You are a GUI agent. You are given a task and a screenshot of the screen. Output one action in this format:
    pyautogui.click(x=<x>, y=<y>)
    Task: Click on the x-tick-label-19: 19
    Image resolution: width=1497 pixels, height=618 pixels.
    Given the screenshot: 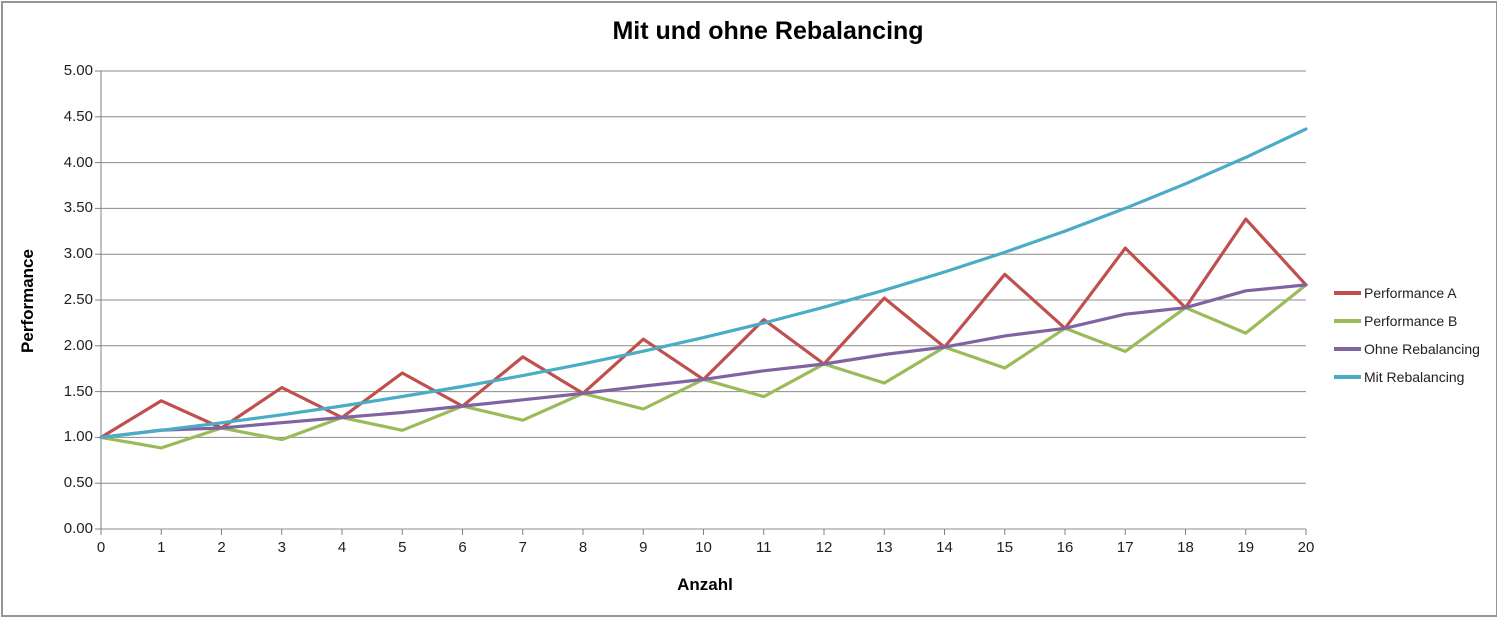 What is the action you would take?
    pyautogui.click(x=1246, y=547)
    